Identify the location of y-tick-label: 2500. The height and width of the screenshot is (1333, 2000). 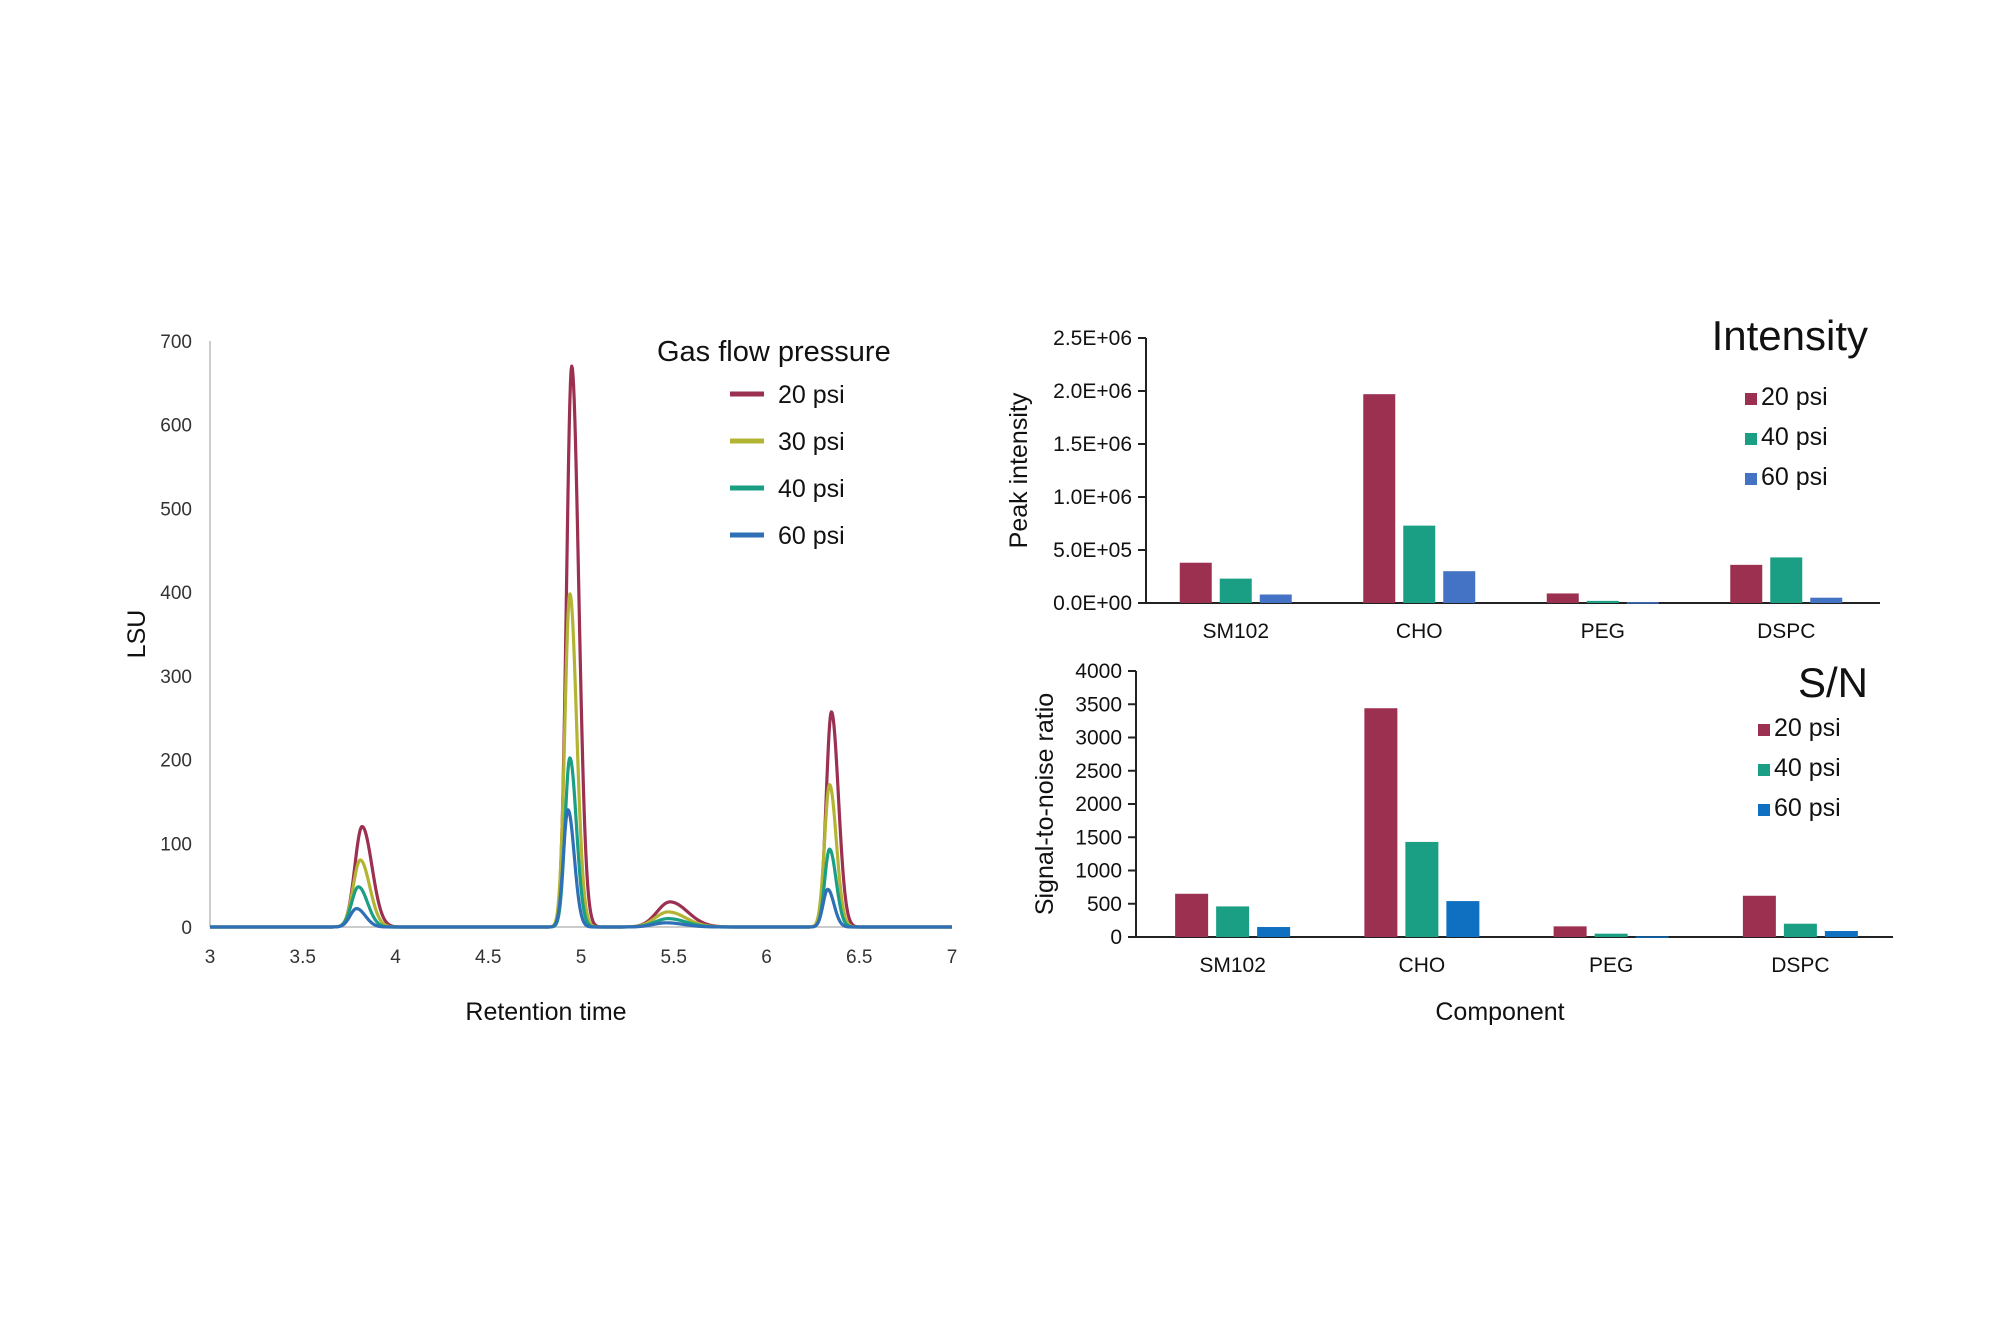
(1098, 771).